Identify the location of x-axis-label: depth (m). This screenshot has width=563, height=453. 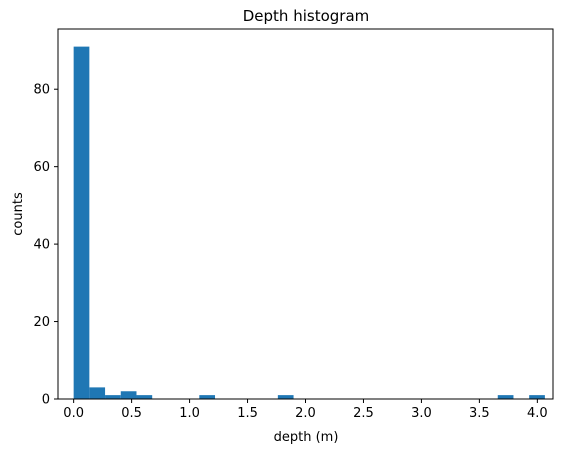
(306, 437).